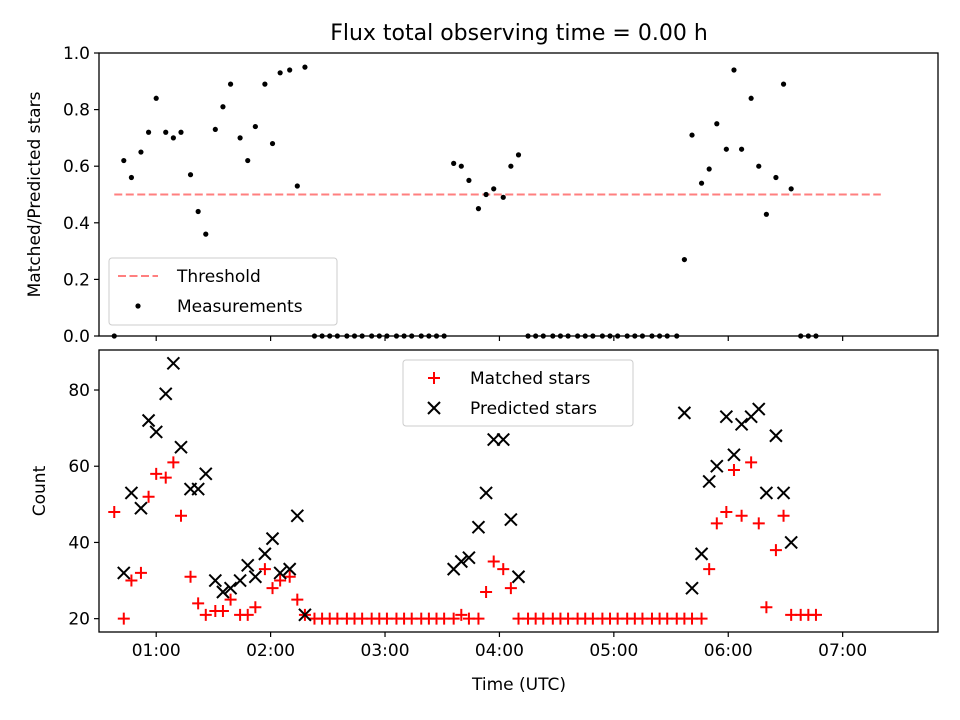 The image size is (960, 720). Describe the element at coordinates (270, 651) in the screenshot. I see `x-tick-label: 02:00` at that location.